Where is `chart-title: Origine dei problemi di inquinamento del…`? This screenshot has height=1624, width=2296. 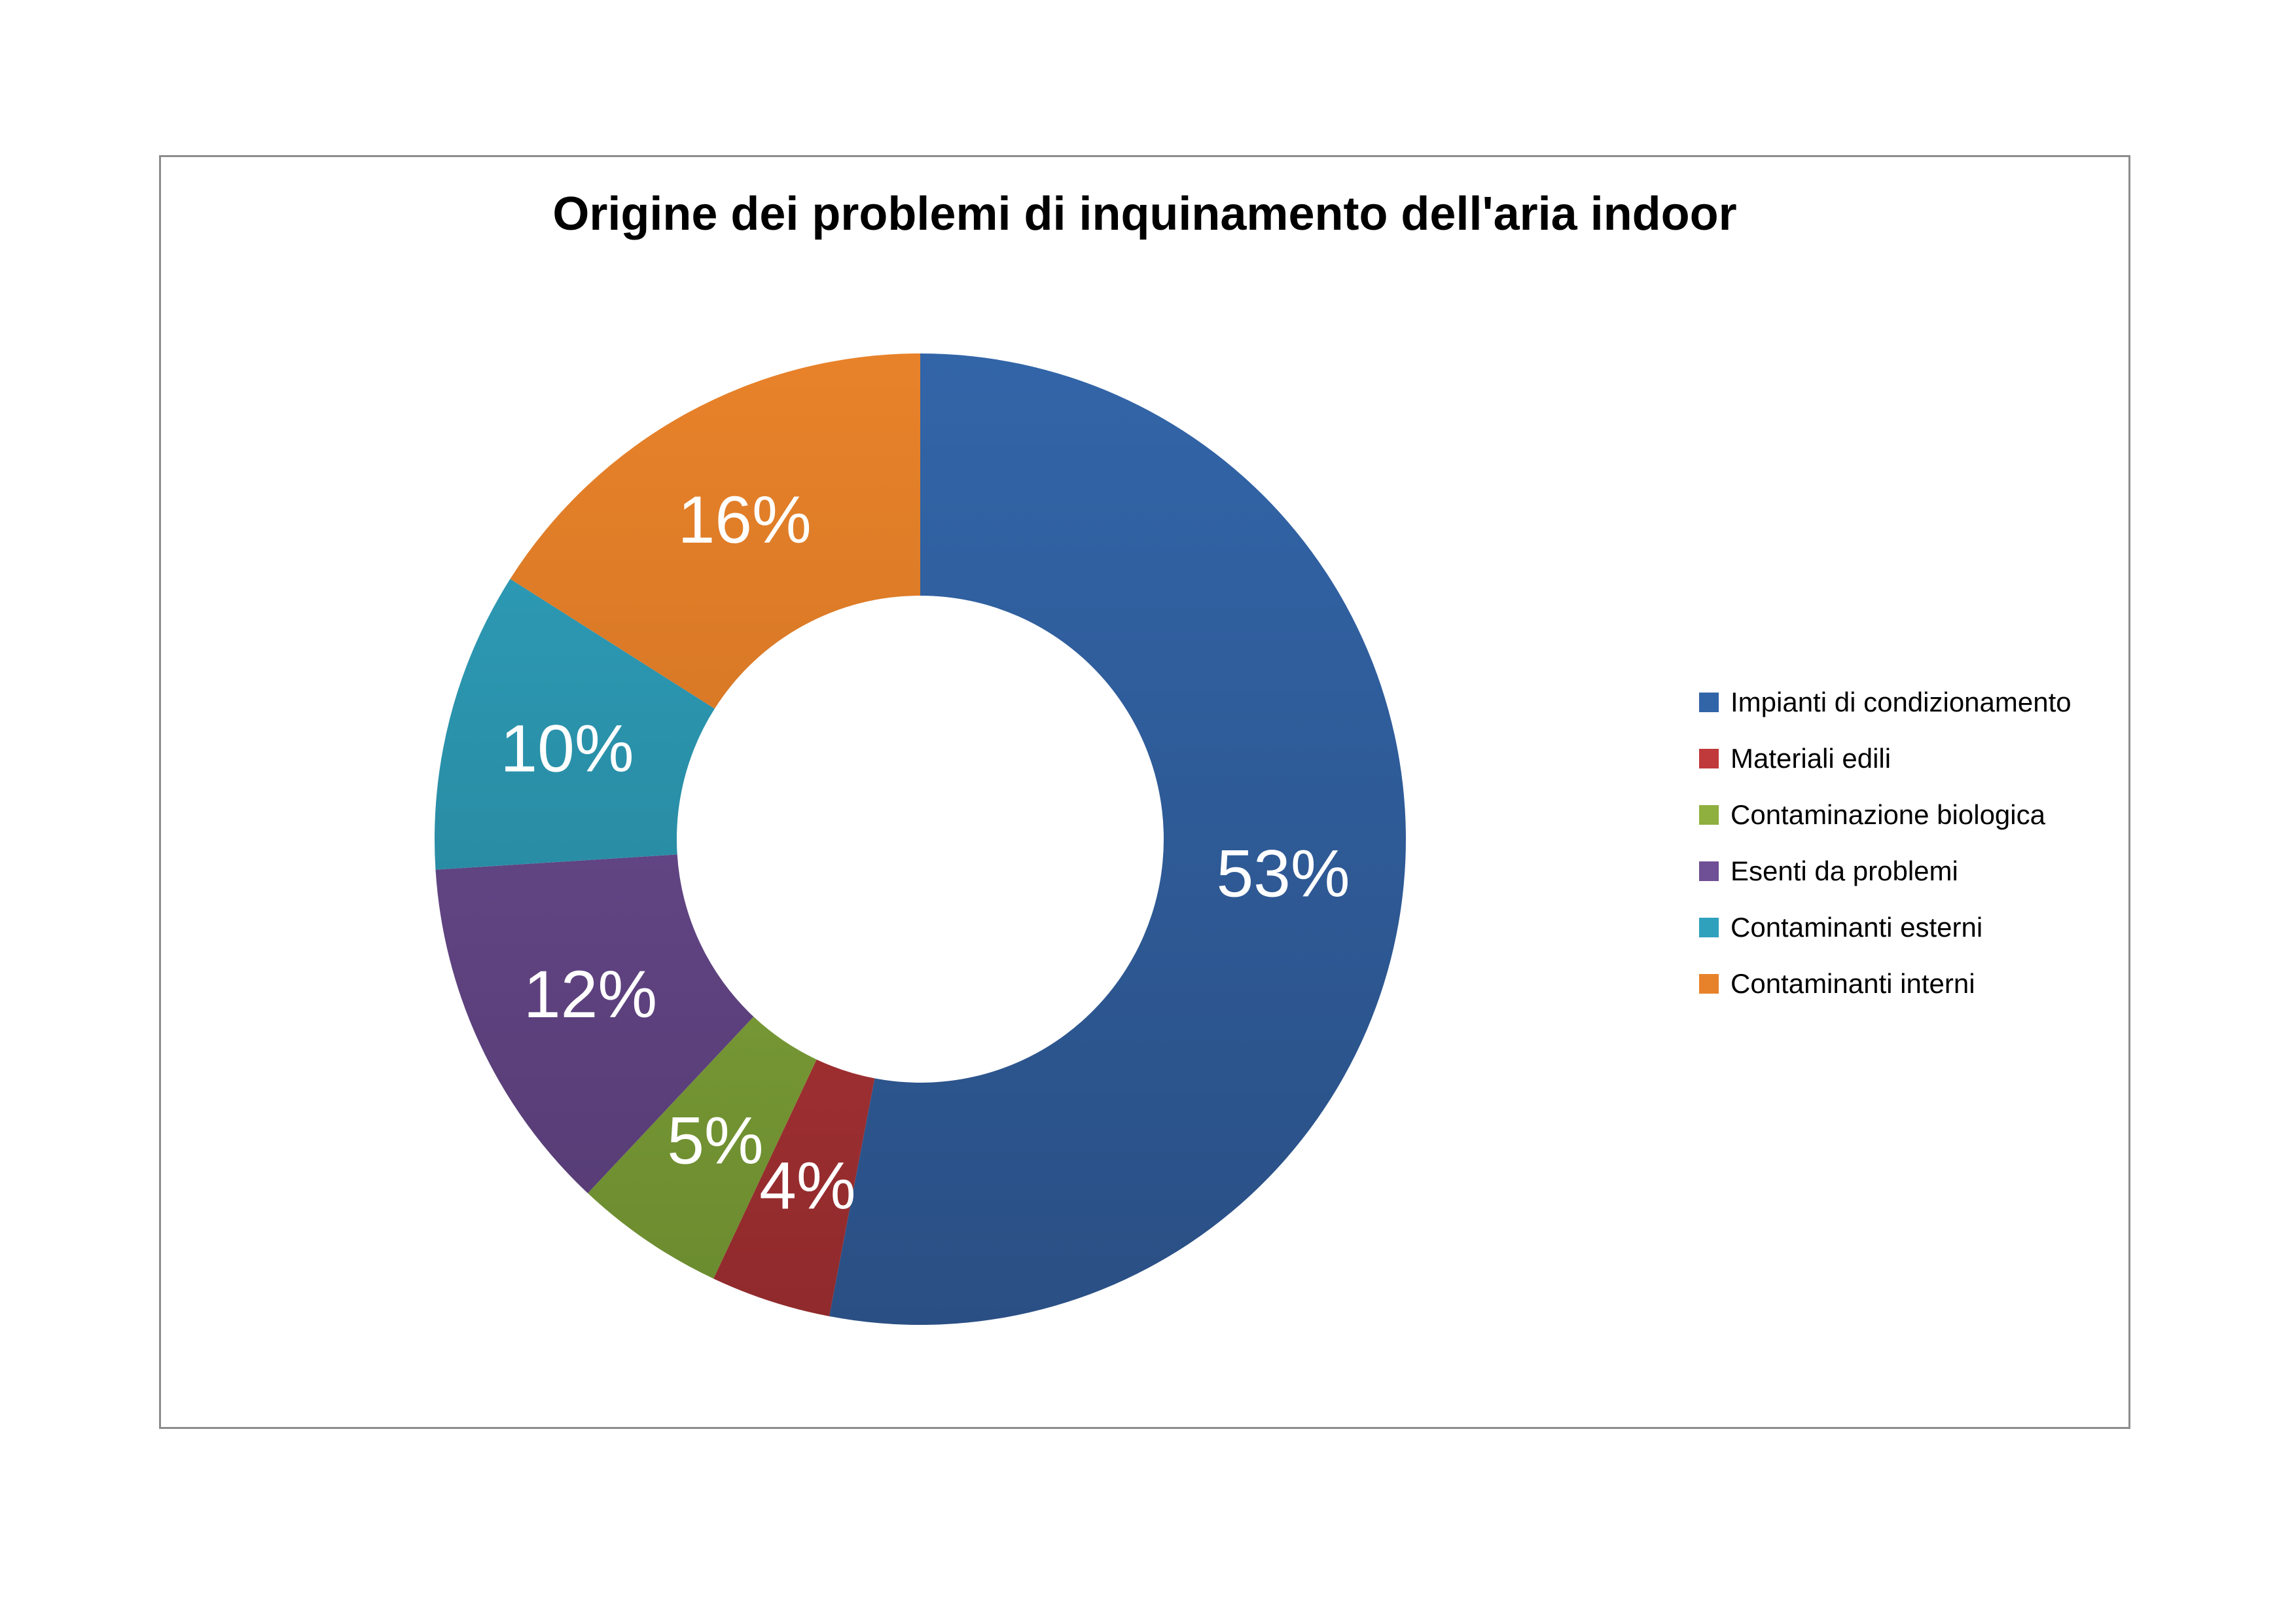
chart-title: Origine dei problemi di inquinamento del… is located at coordinates (1144, 214).